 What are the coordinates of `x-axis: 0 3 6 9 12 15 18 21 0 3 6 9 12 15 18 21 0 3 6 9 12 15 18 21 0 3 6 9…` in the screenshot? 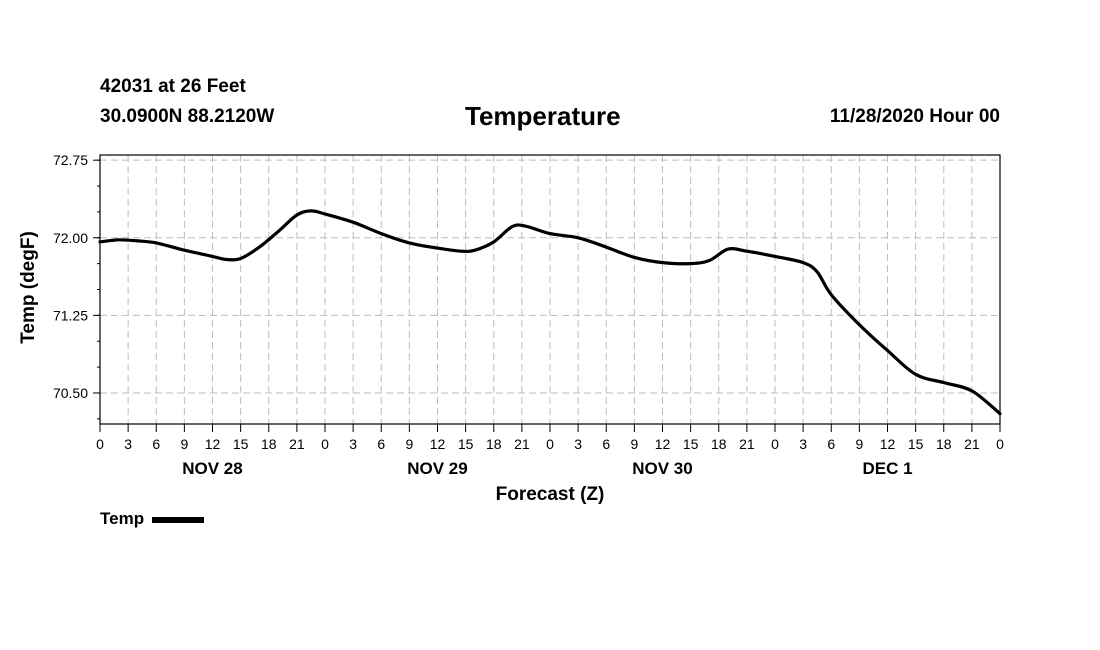 It's located at (550, 438).